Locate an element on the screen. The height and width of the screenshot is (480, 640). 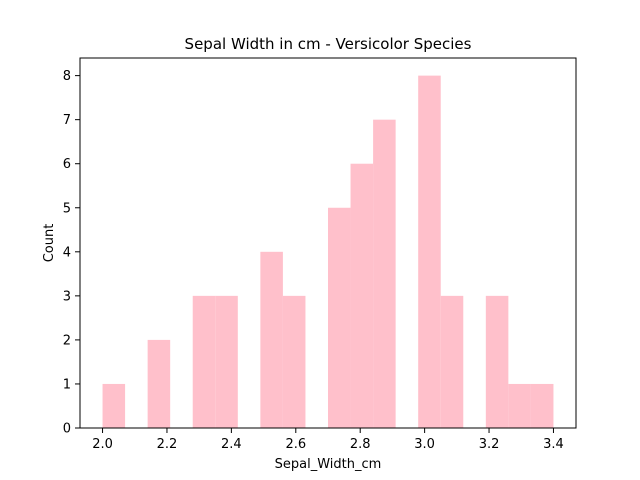
y-axis-ticks: 0 1 2 3 4 5 6 7 8 is located at coordinates (71, 253).